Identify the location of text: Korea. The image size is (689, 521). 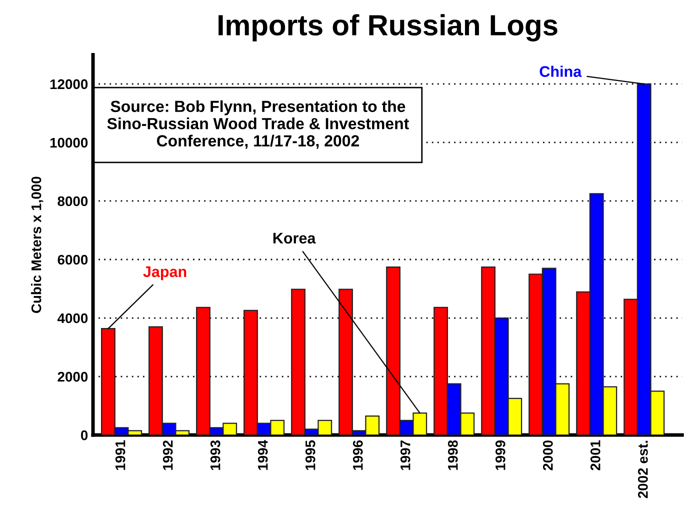
(294, 238).